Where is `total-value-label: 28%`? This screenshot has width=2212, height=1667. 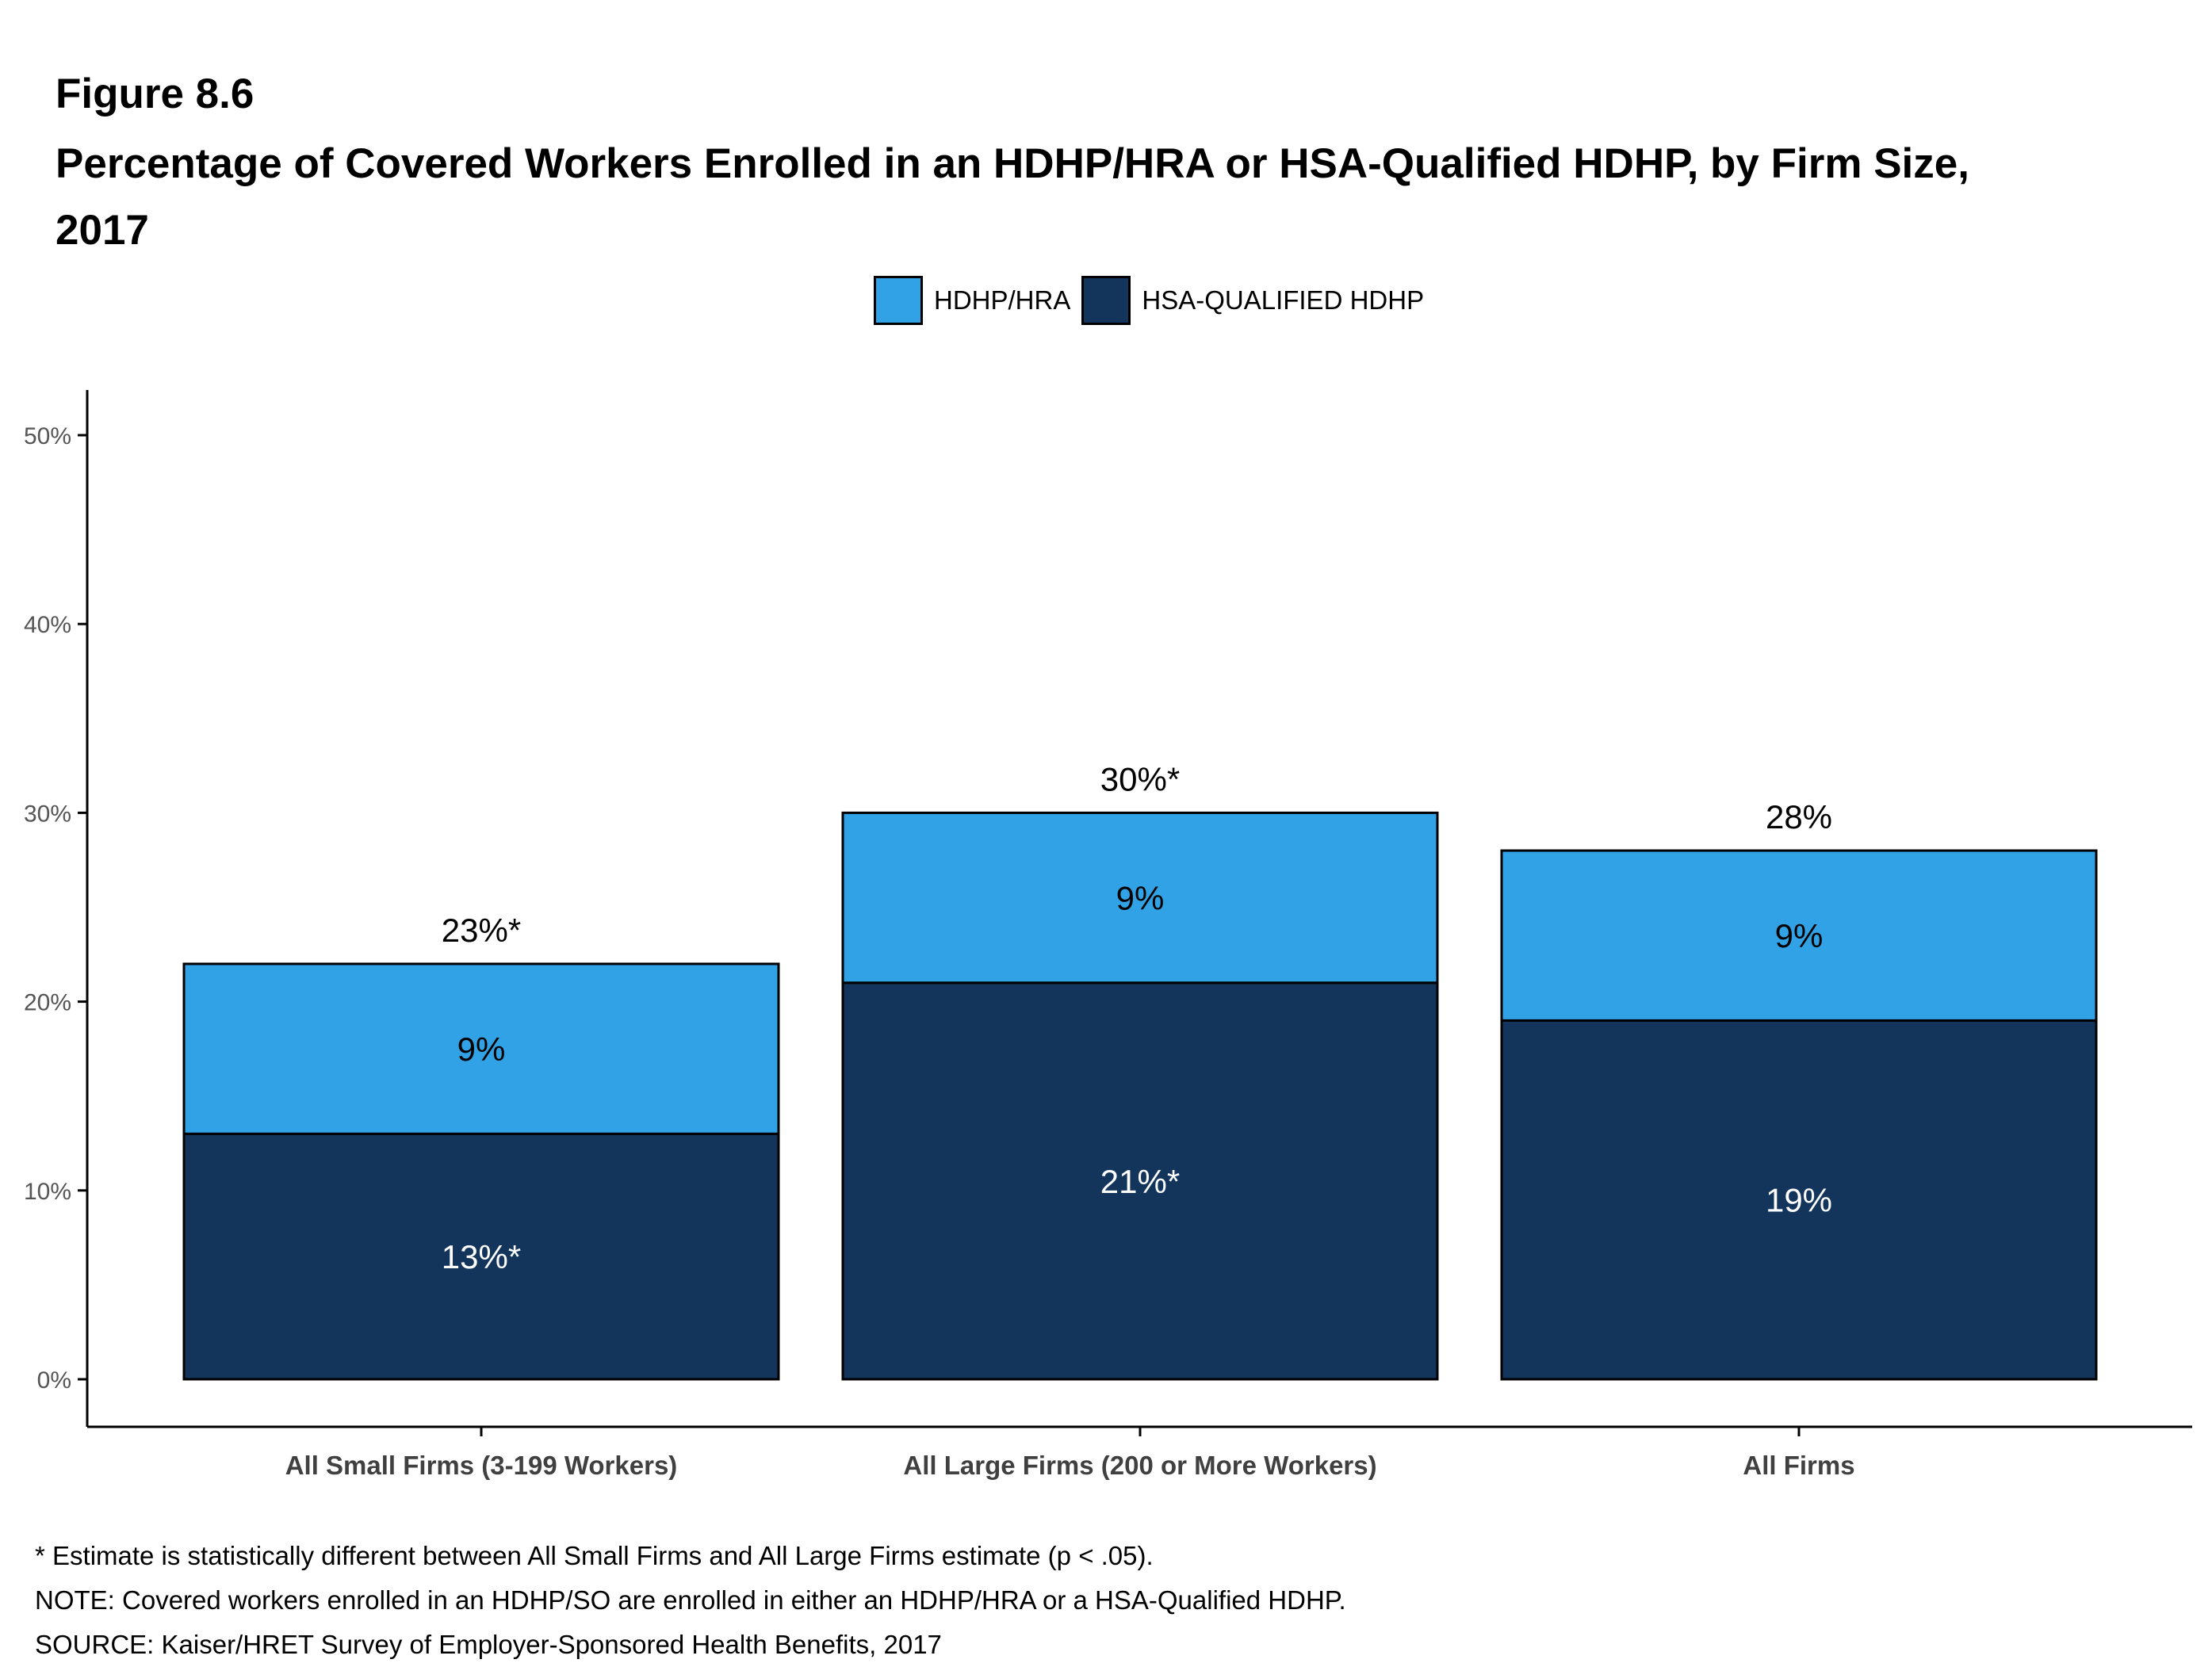
total-value-label: 28% is located at coordinates (1799, 817).